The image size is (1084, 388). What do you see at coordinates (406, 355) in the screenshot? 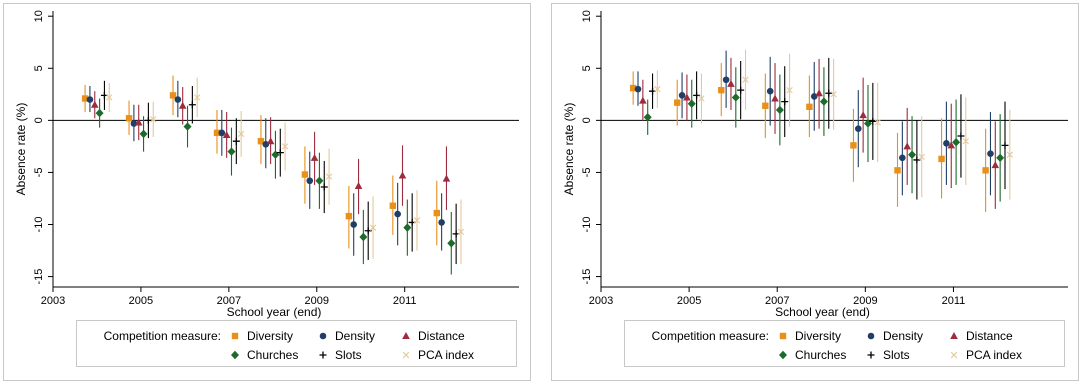
I see `marker-legend-pca-index` at bounding box center [406, 355].